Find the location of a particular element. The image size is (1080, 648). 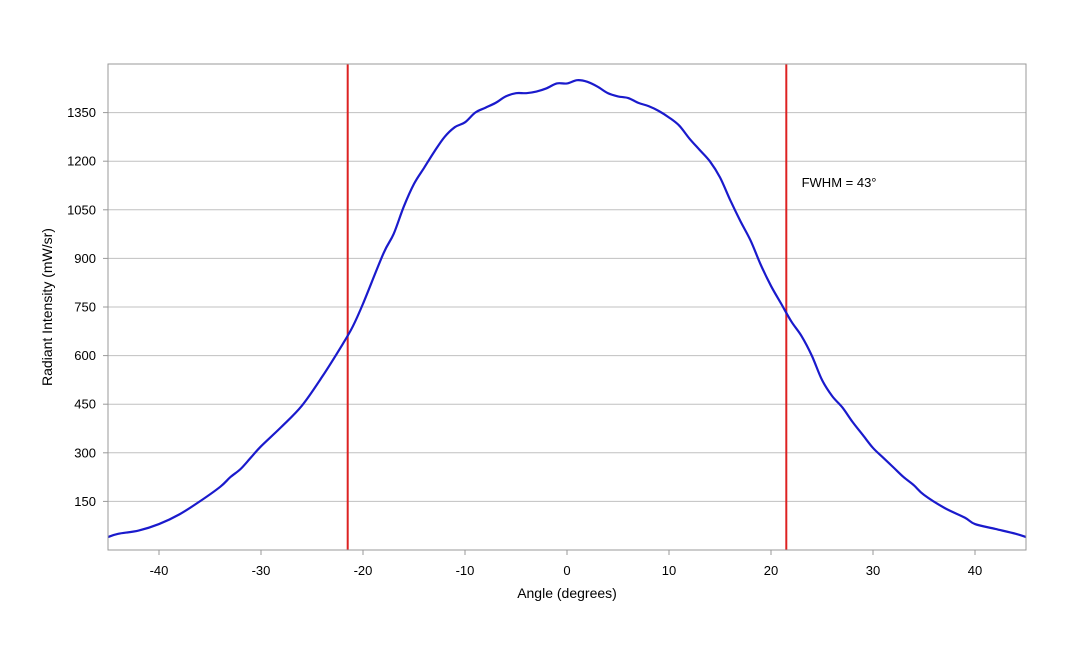

x-axis-ticks: -40 -30 -20 -10 0 10 20 30 40 is located at coordinates (566, 564).